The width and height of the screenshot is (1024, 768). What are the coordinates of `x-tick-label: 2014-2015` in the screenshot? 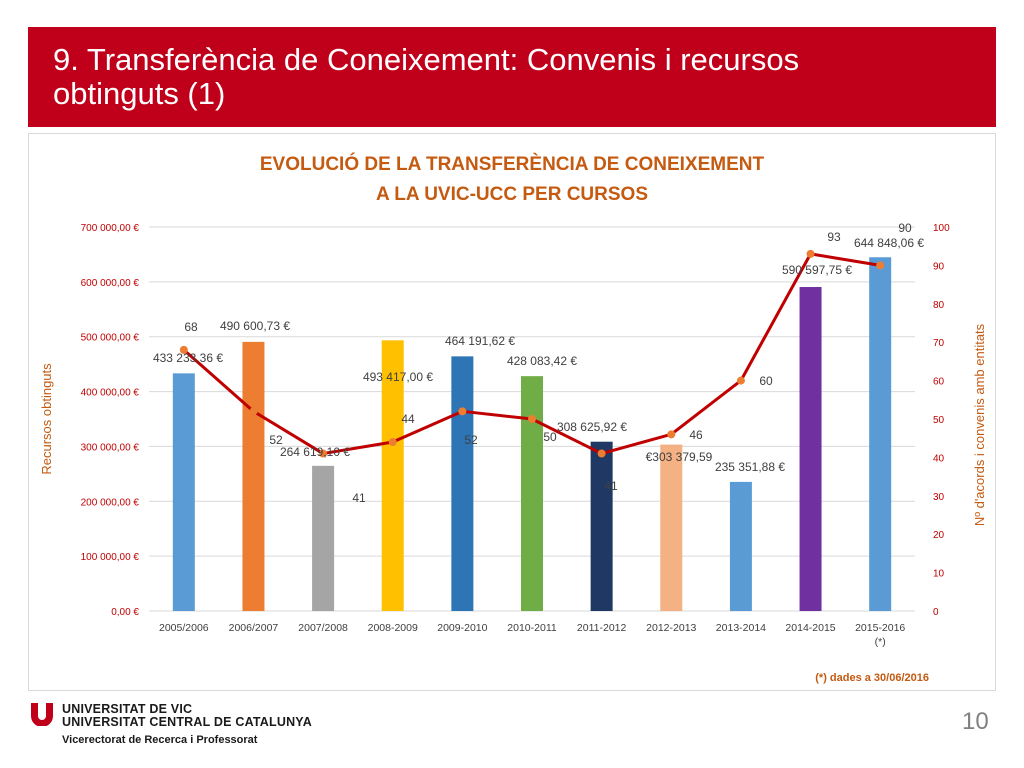 It's located at (810, 628).